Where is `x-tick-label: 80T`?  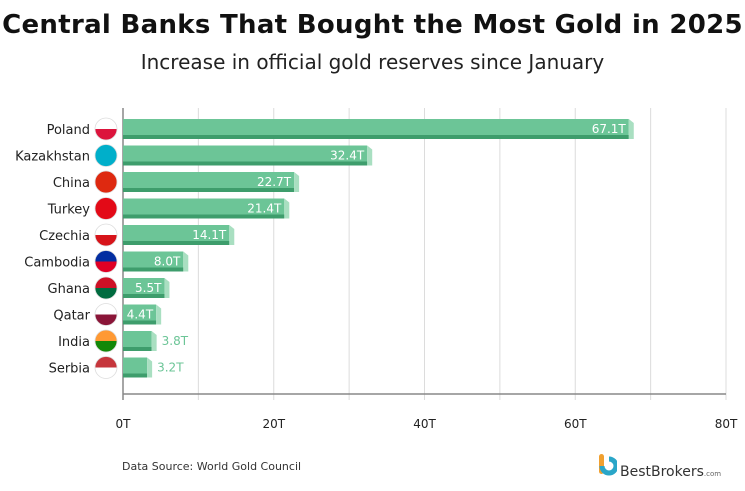
x-tick-label: 80T is located at coordinates (726, 424).